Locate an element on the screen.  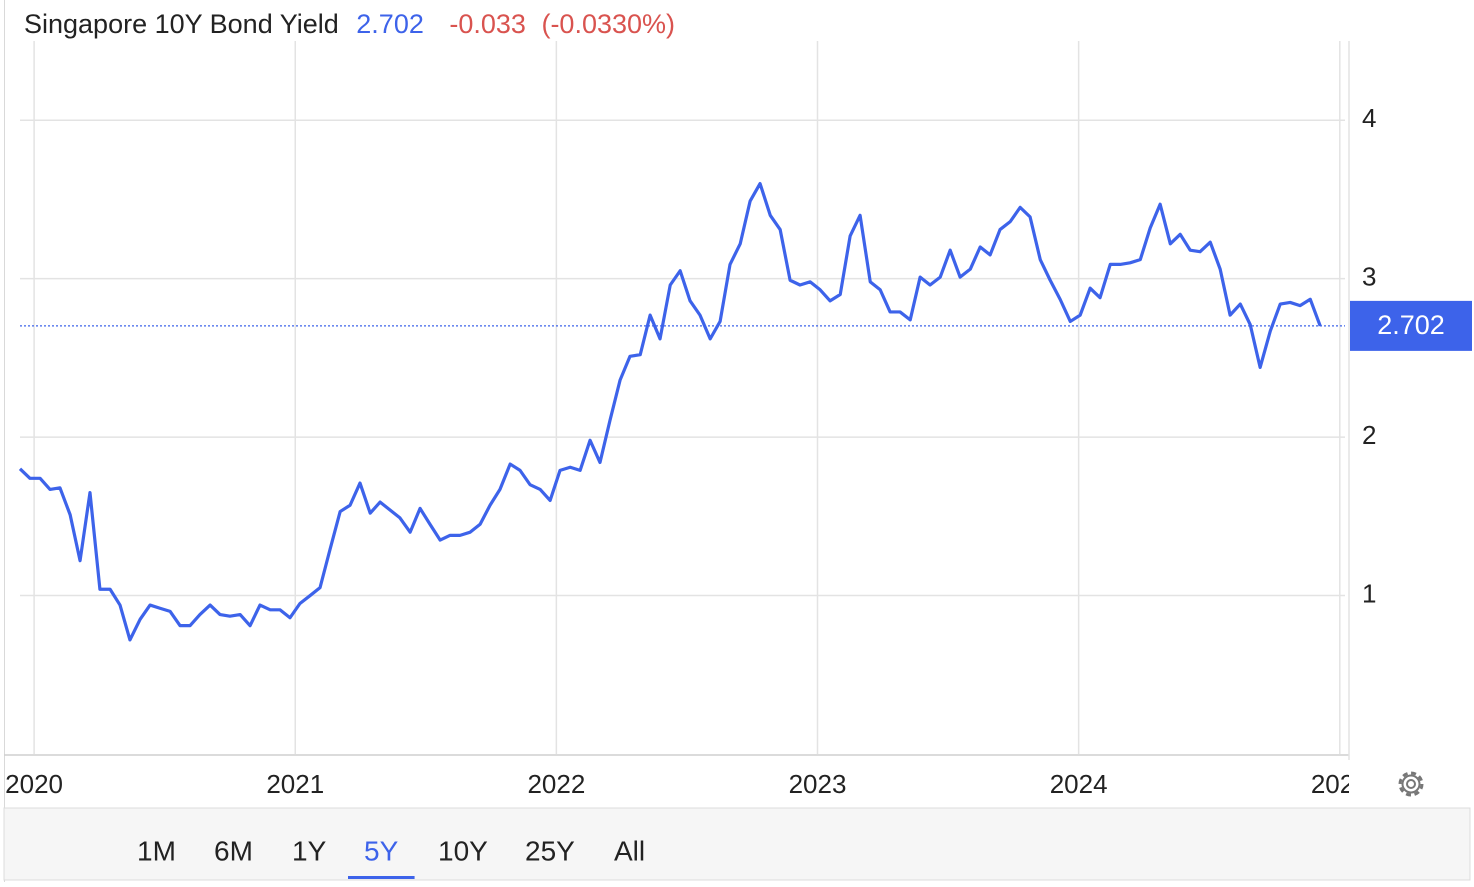
range-button: 1M is located at coordinates (156, 850).